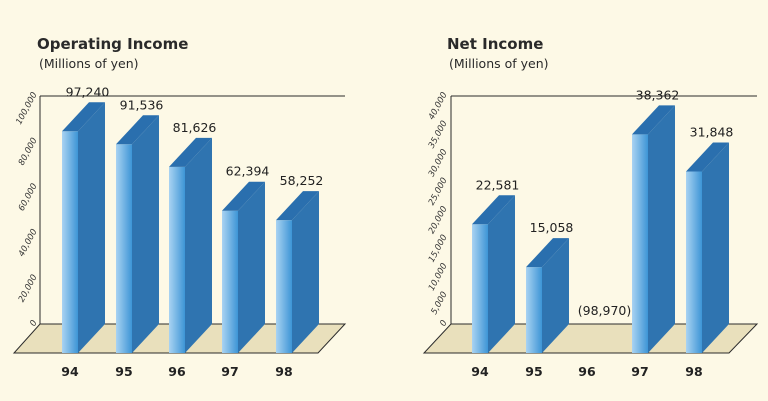 Image resolution: width=768 pixels, height=401 pixels. I want to click on data-label: 31,848, so click(712, 131).